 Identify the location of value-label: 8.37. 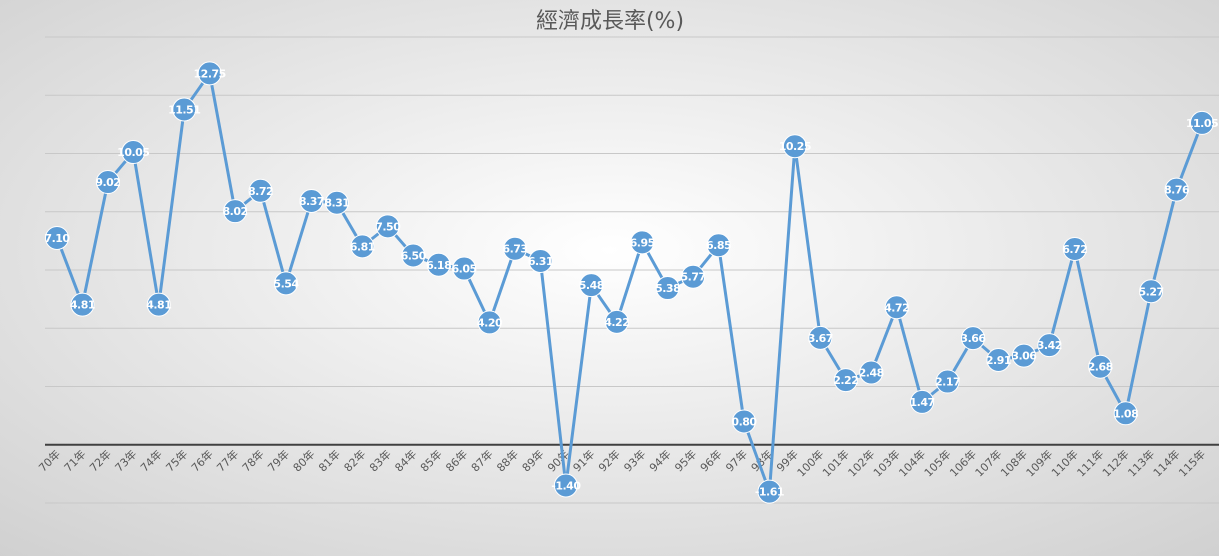
(311, 201).